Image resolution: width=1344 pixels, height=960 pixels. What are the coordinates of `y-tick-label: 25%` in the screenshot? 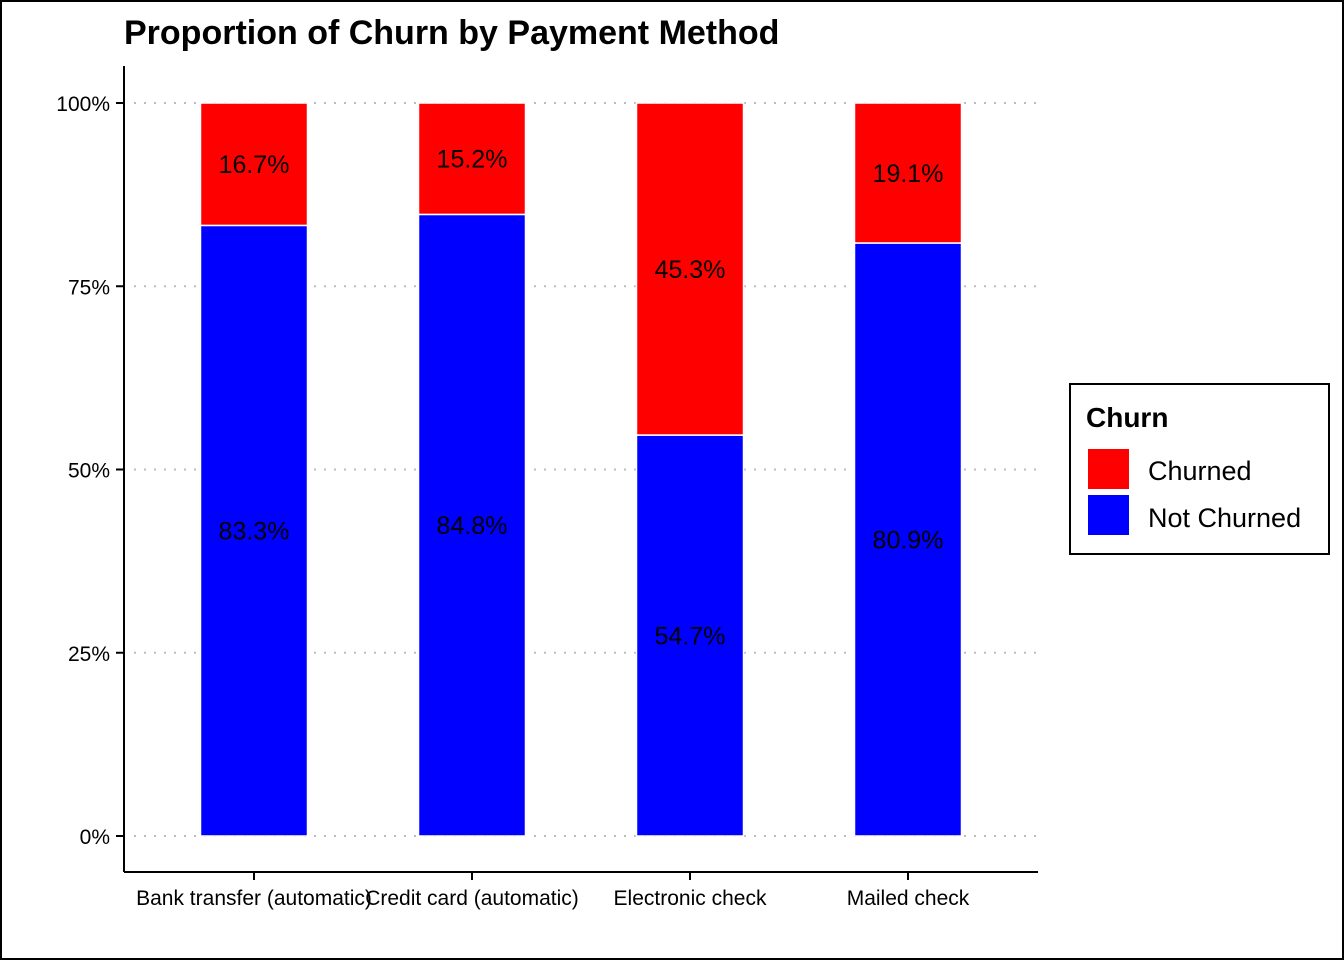 It's located at (89, 654).